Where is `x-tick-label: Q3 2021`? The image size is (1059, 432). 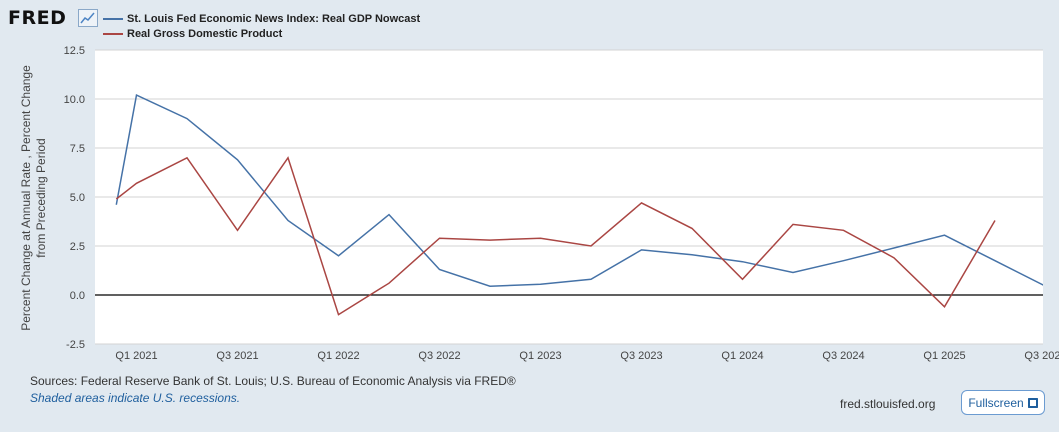
x-tick-label: Q3 2021 is located at coordinates (237, 356).